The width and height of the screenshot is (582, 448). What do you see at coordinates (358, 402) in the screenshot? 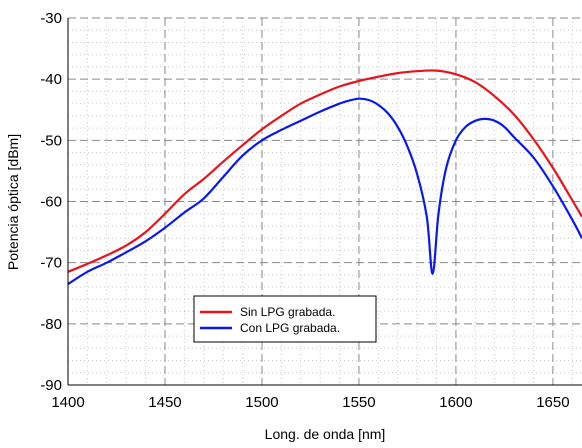
I see `x-tick-label: 1550` at bounding box center [358, 402].